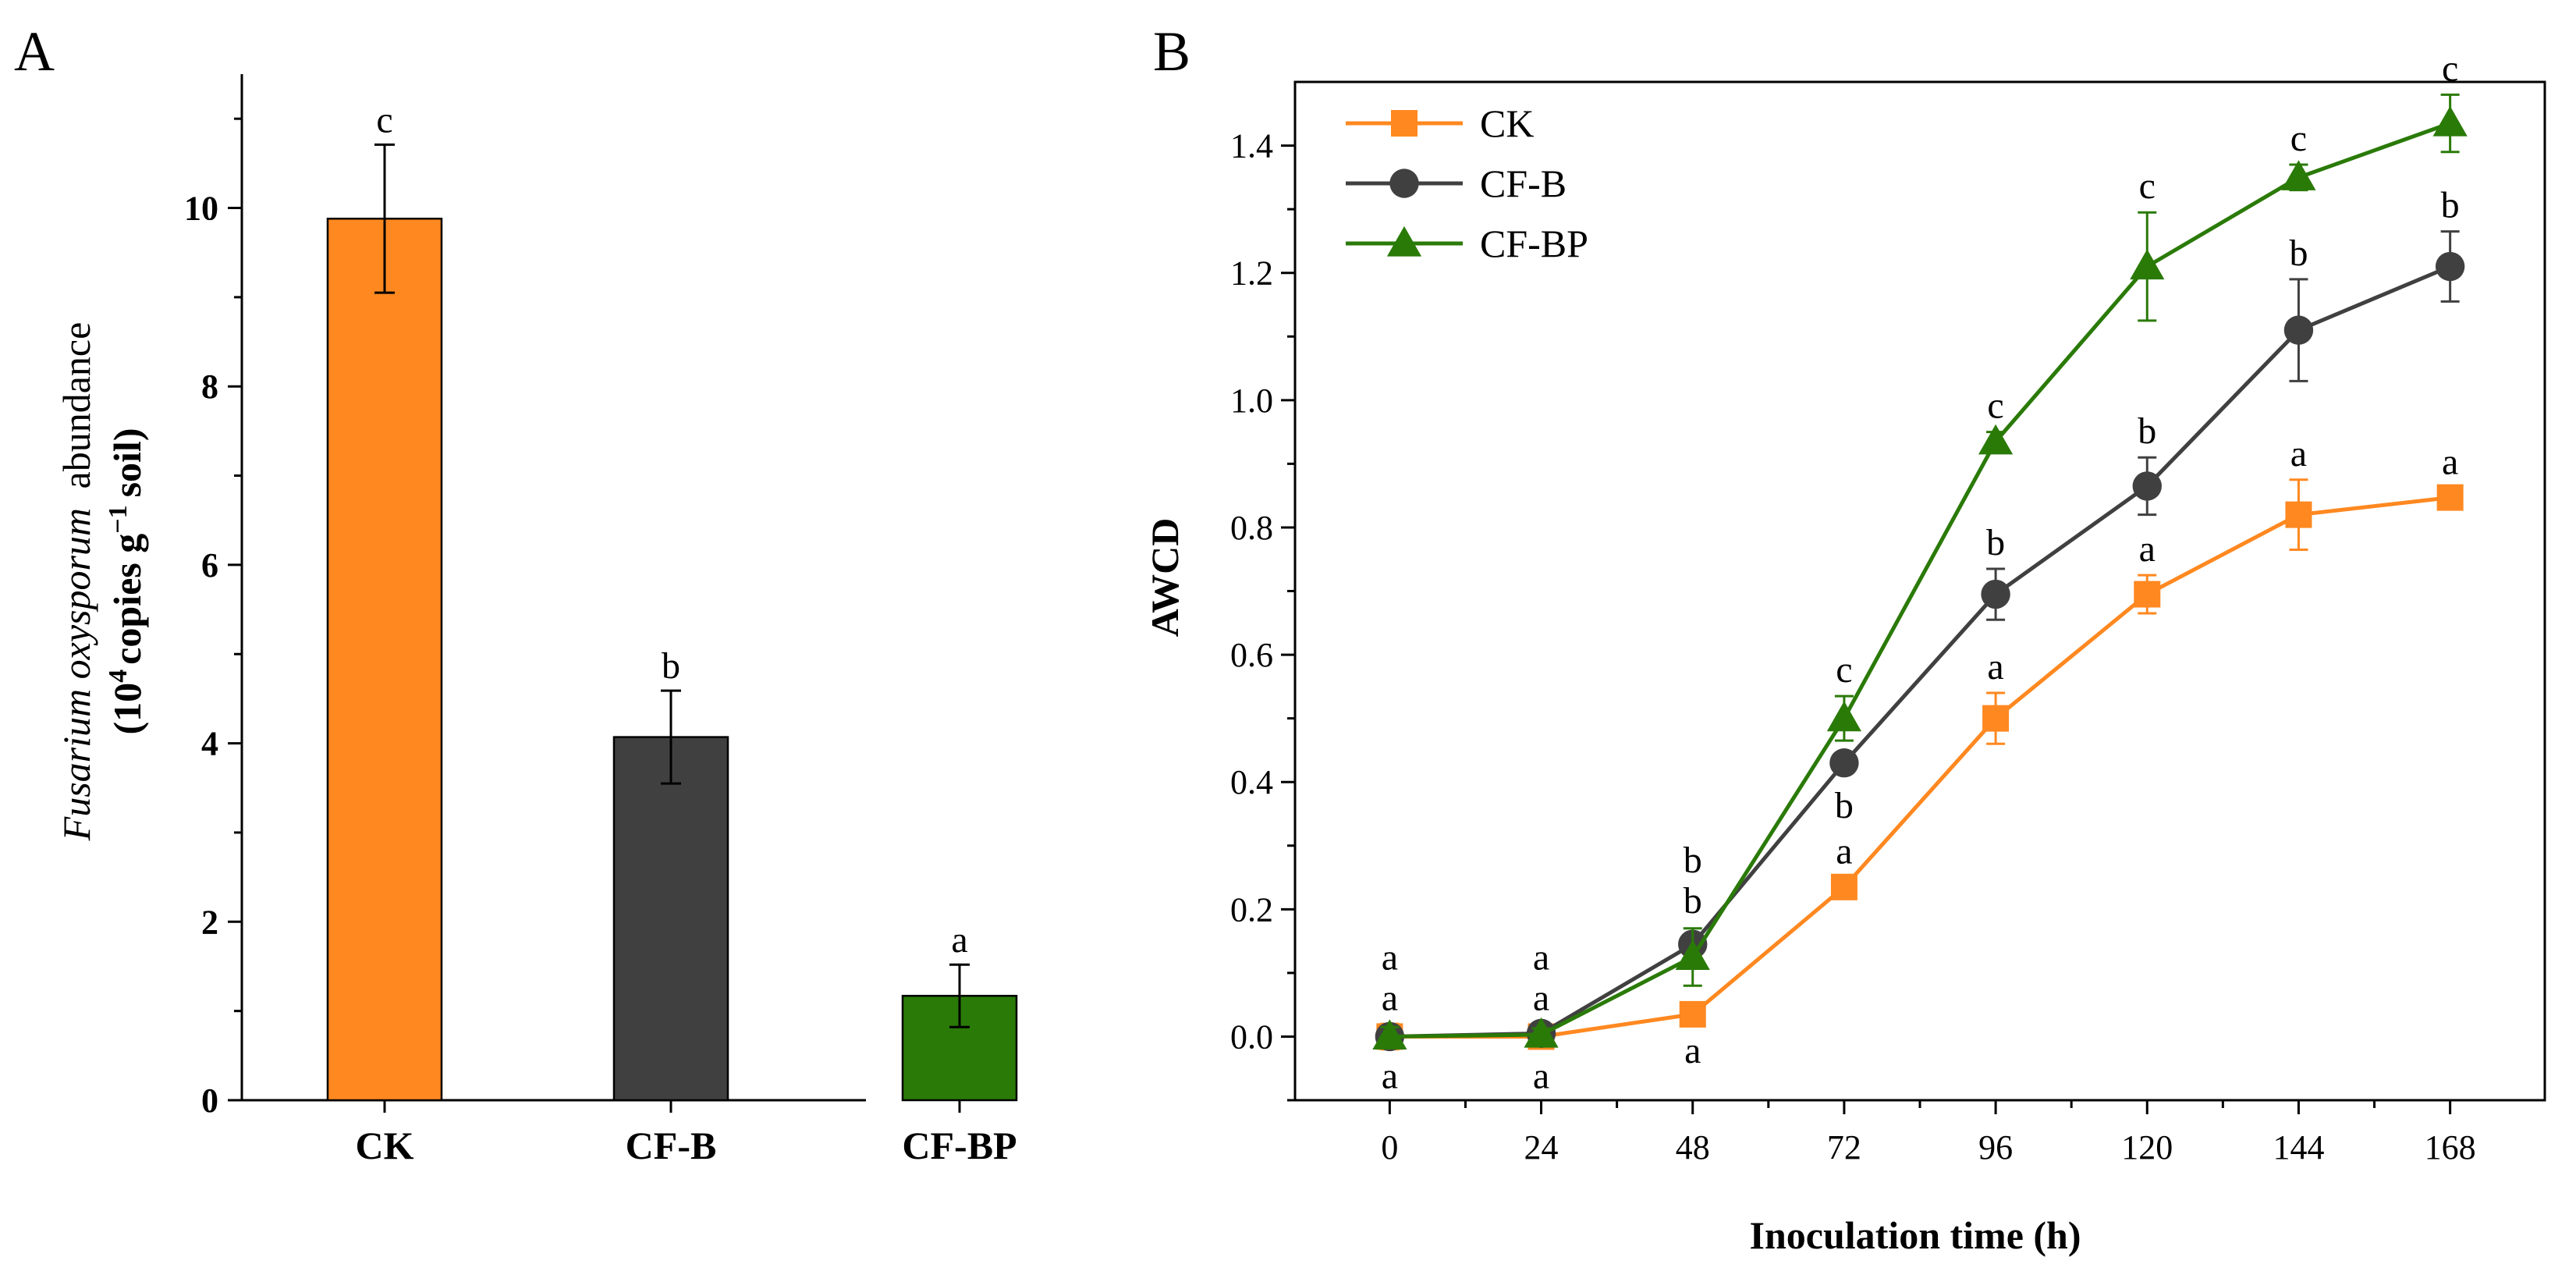 The width and height of the screenshot is (2576, 1275). Describe the element at coordinates (209, 1100) in the screenshot. I see `y-tick-label: 0` at that location.